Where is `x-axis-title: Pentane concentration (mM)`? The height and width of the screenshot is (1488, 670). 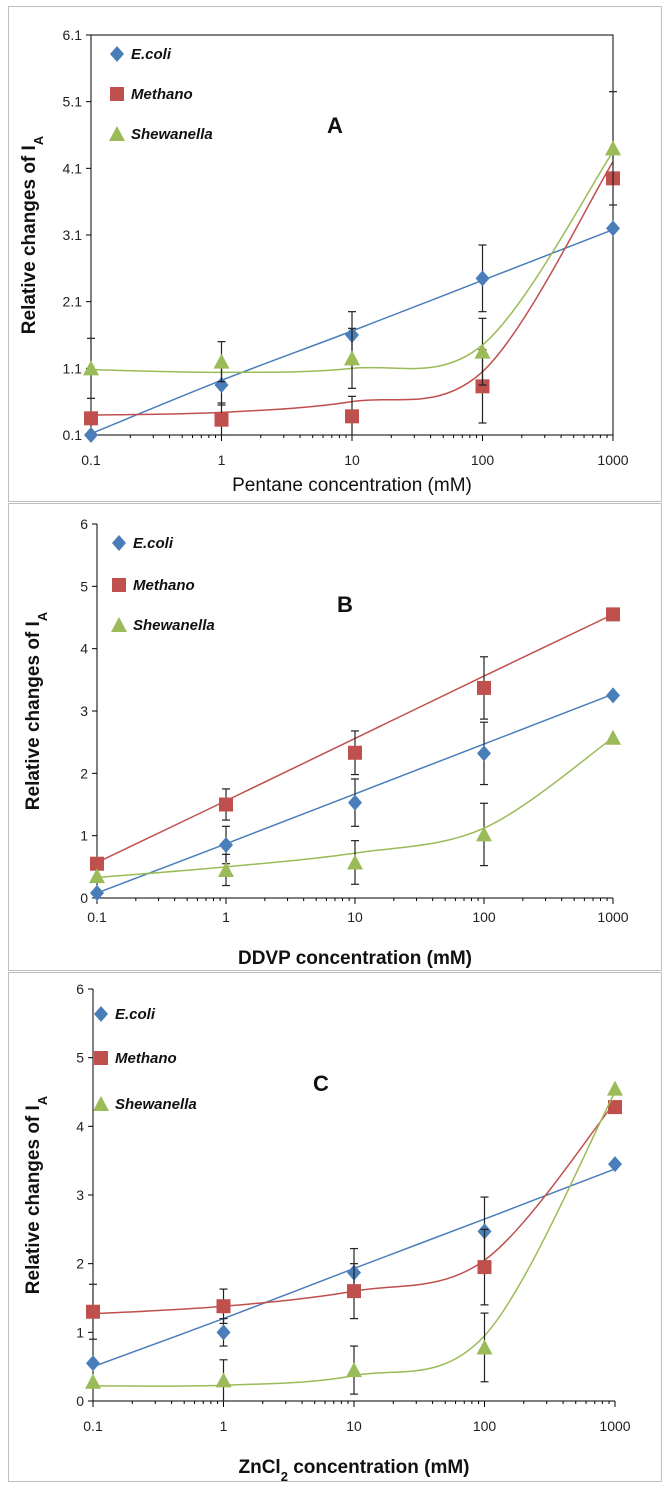 x-axis-title: Pentane concentration (mM) is located at coordinates (352, 485).